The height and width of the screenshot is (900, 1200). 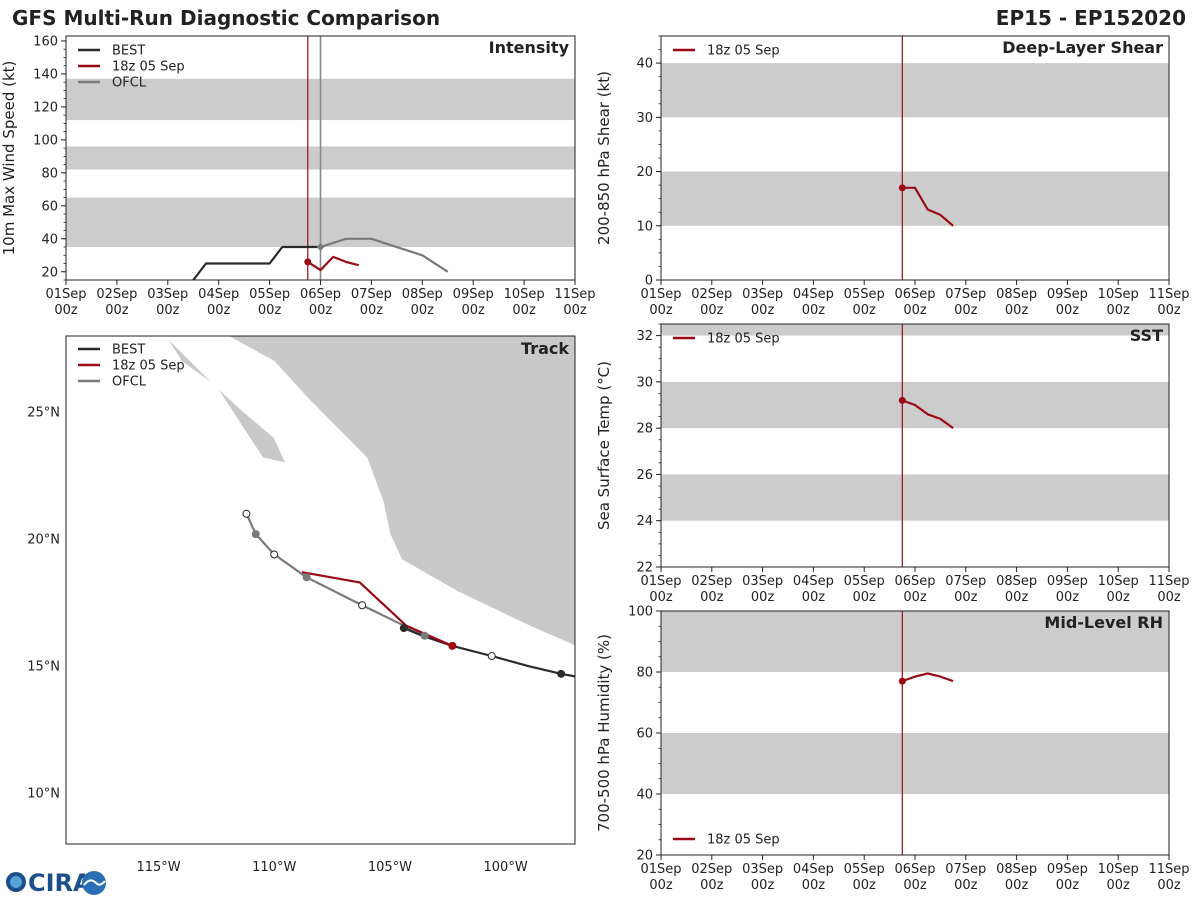 What do you see at coordinates (1118, 869) in the screenshot?
I see `rh-xtick-label: 10Sep` at bounding box center [1118, 869].